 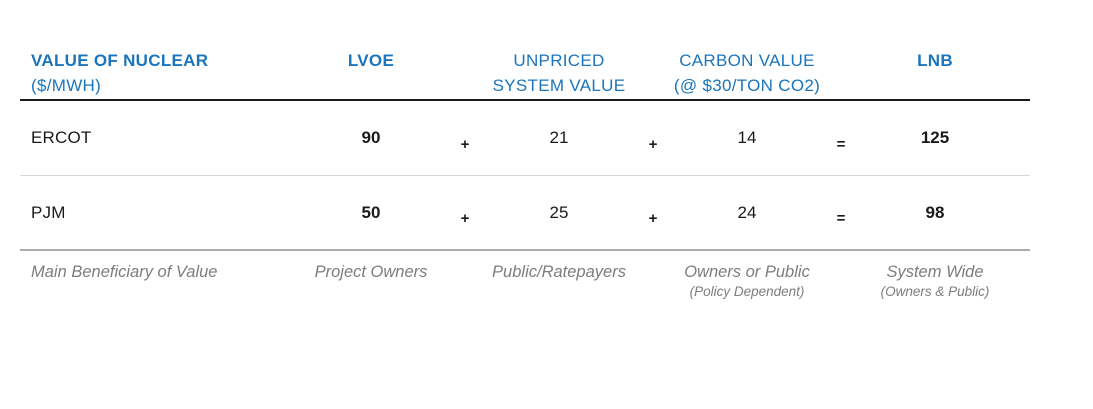 What do you see at coordinates (48, 212) in the screenshot?
I see `row-label-pjm: PJM` at bounding box center [48, 212].